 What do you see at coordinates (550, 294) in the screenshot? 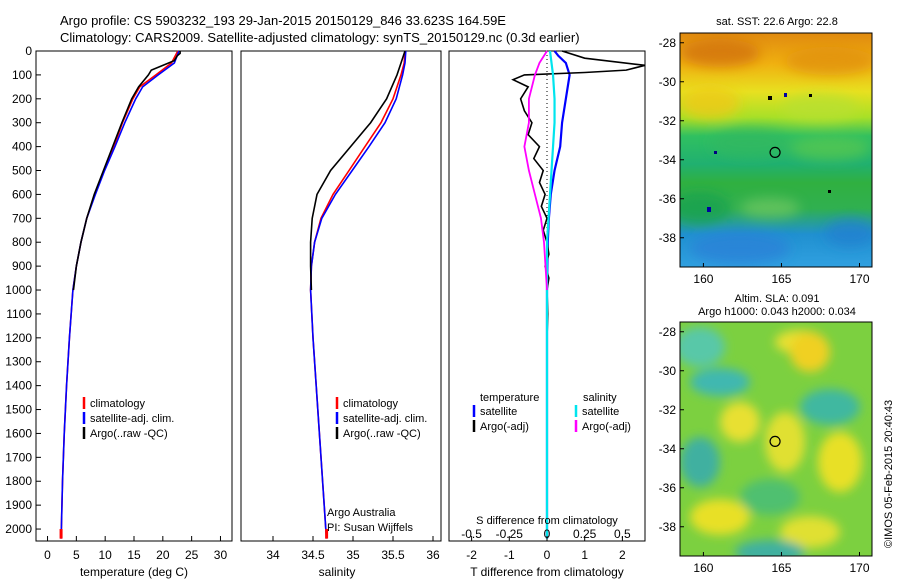
I see `diff-series-s-satellite` at bounding box center [550, 294].